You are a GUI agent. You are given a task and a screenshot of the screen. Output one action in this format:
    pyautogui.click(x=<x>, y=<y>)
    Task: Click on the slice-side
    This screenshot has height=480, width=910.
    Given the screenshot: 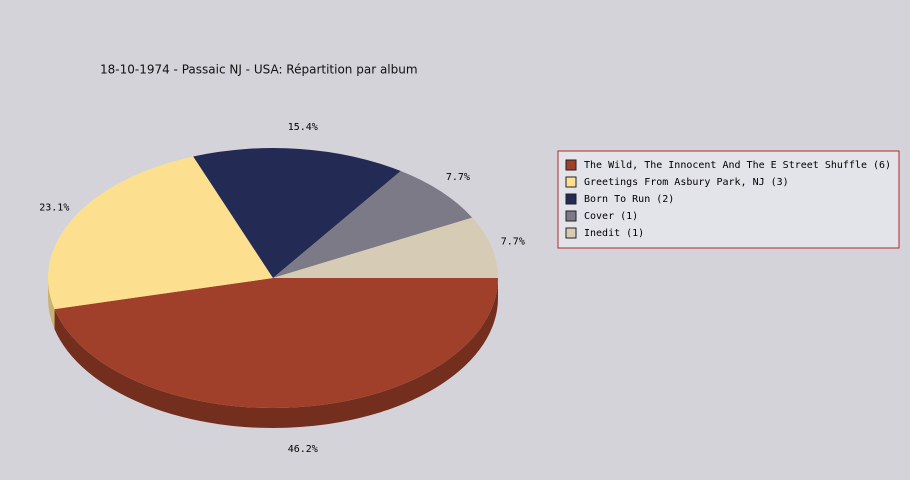 What is the action you would take?
    pyautogui.click(x=51, y=304)
    